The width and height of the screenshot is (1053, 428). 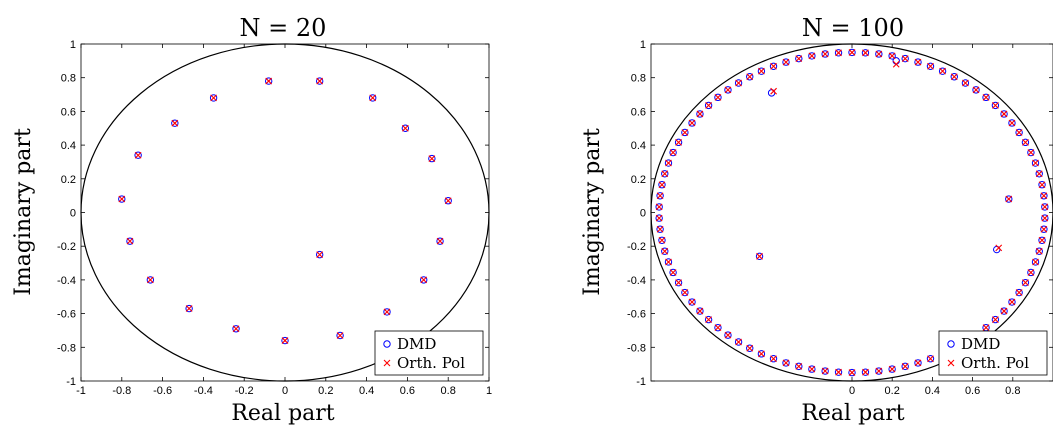 I want to click on y-tick-label: -0.2, so click(x=66, y=247).